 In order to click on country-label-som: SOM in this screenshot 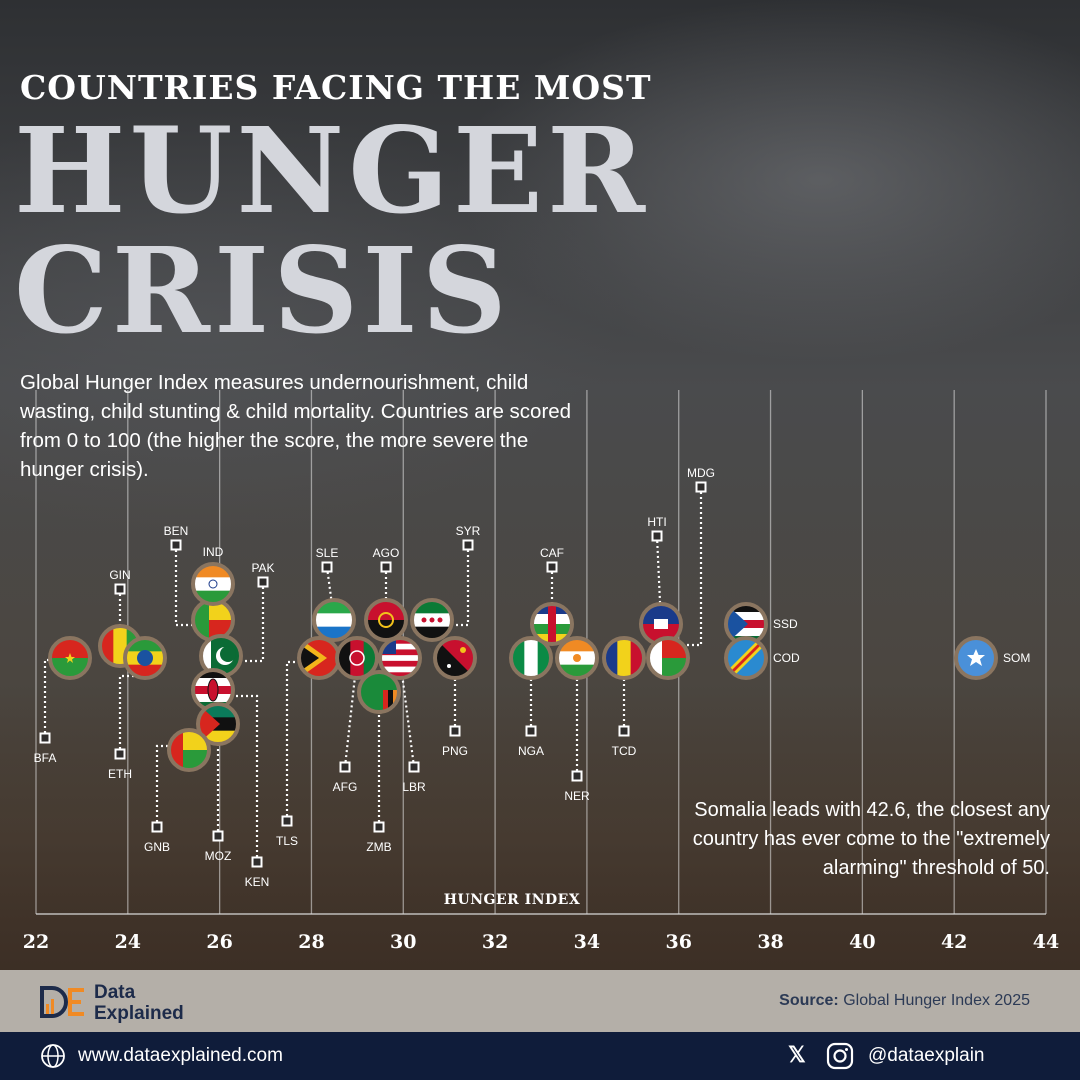, I will do `click(1016, 658)`.